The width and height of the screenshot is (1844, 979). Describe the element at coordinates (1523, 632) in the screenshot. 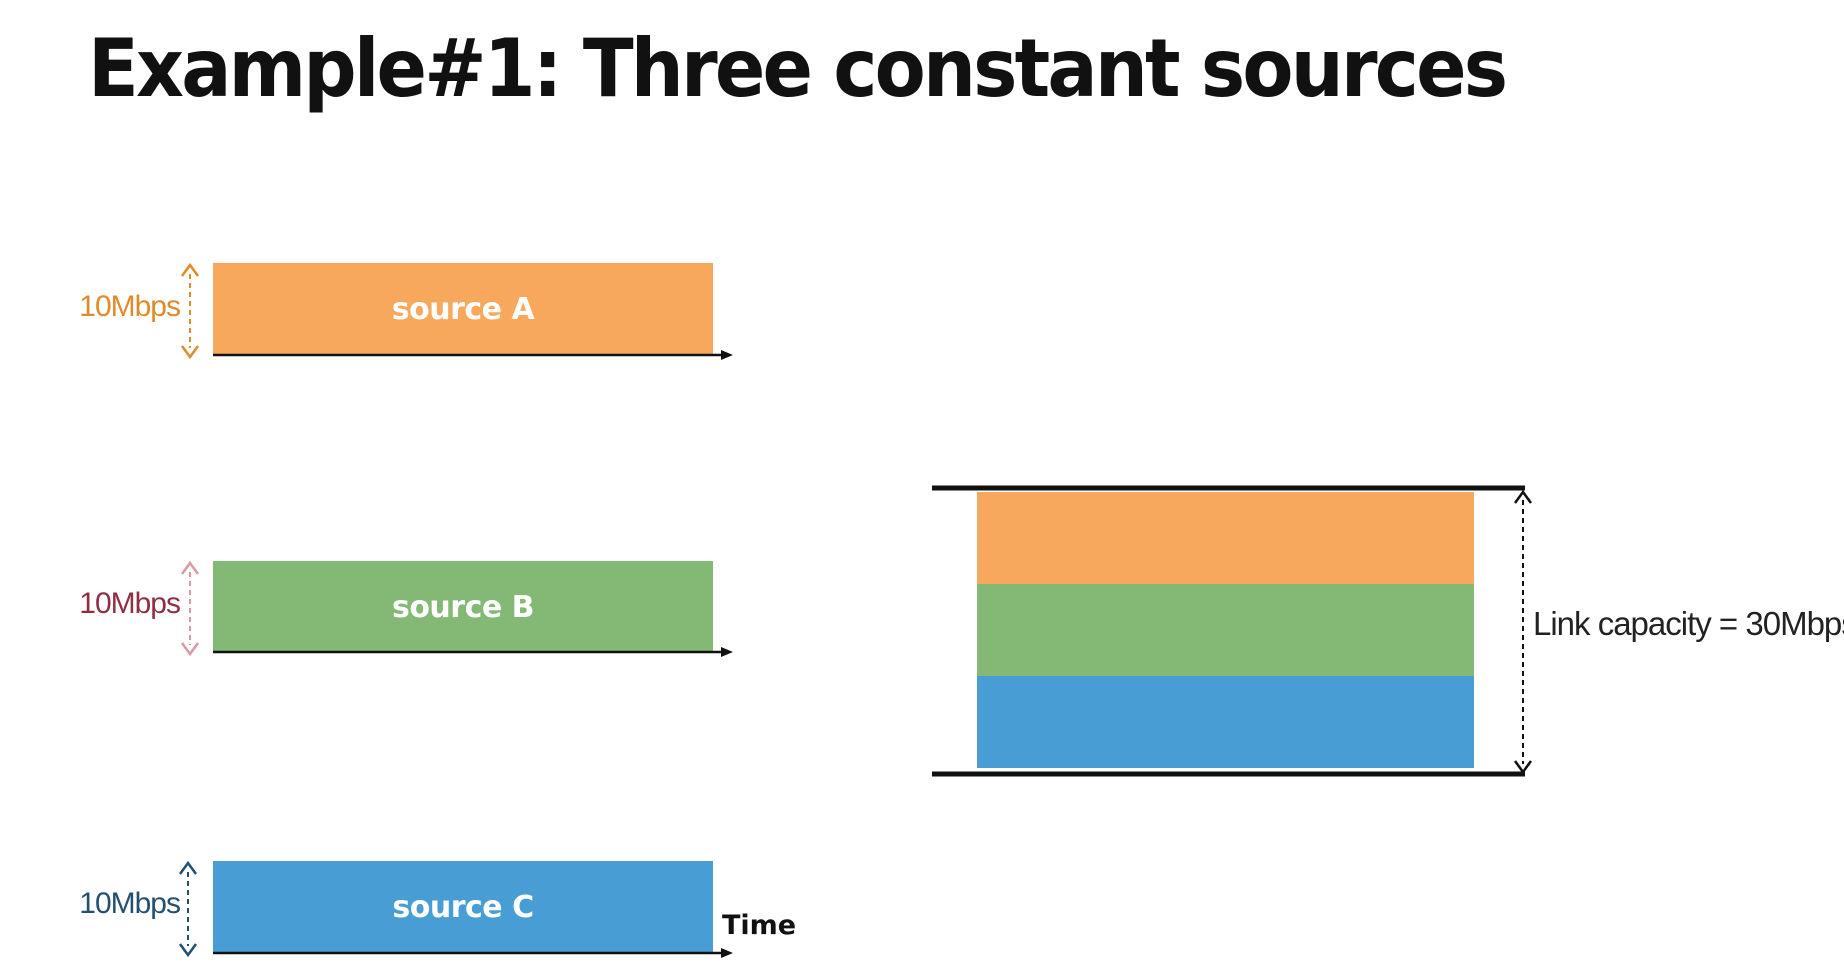

I see `link-capacity-arrow` at that location.